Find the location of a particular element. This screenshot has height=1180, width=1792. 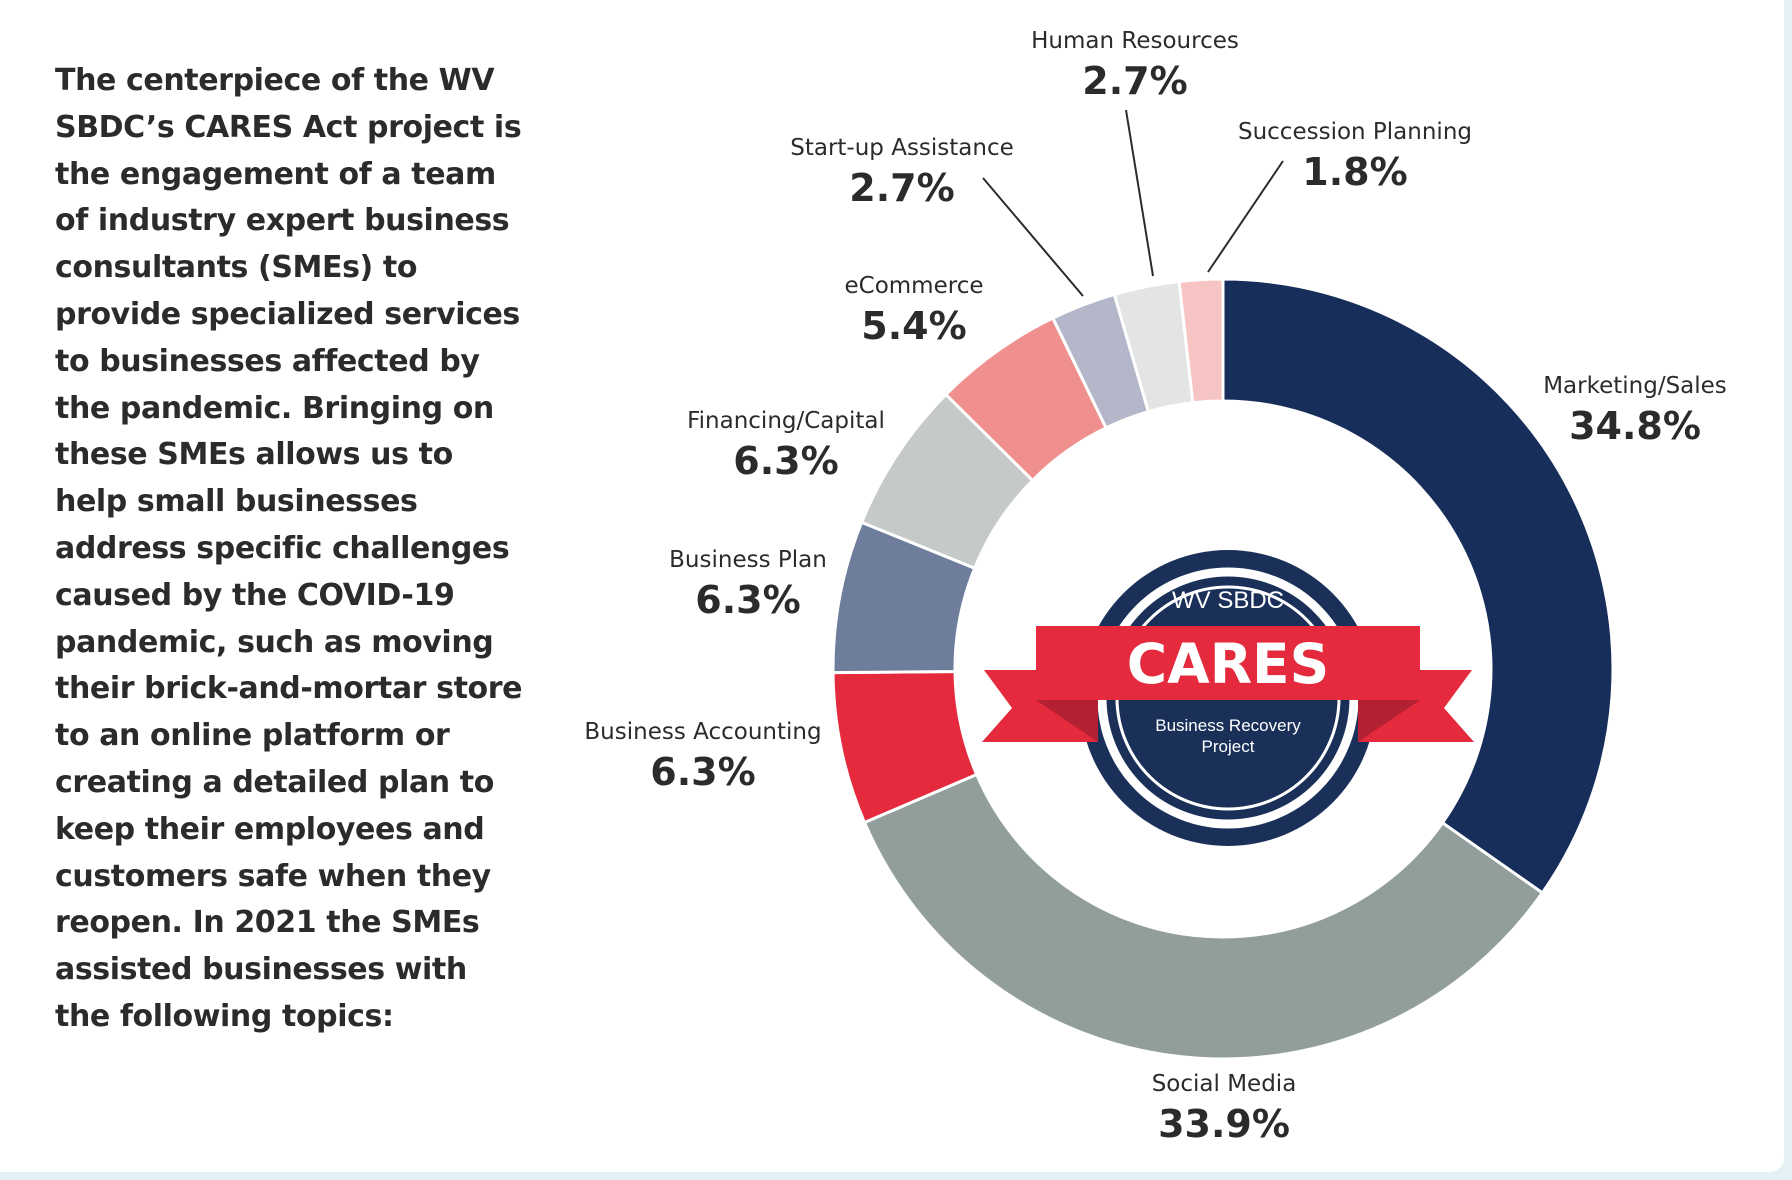

label-value-business-accounting: 6.3% is located at coordinates (702, 772).